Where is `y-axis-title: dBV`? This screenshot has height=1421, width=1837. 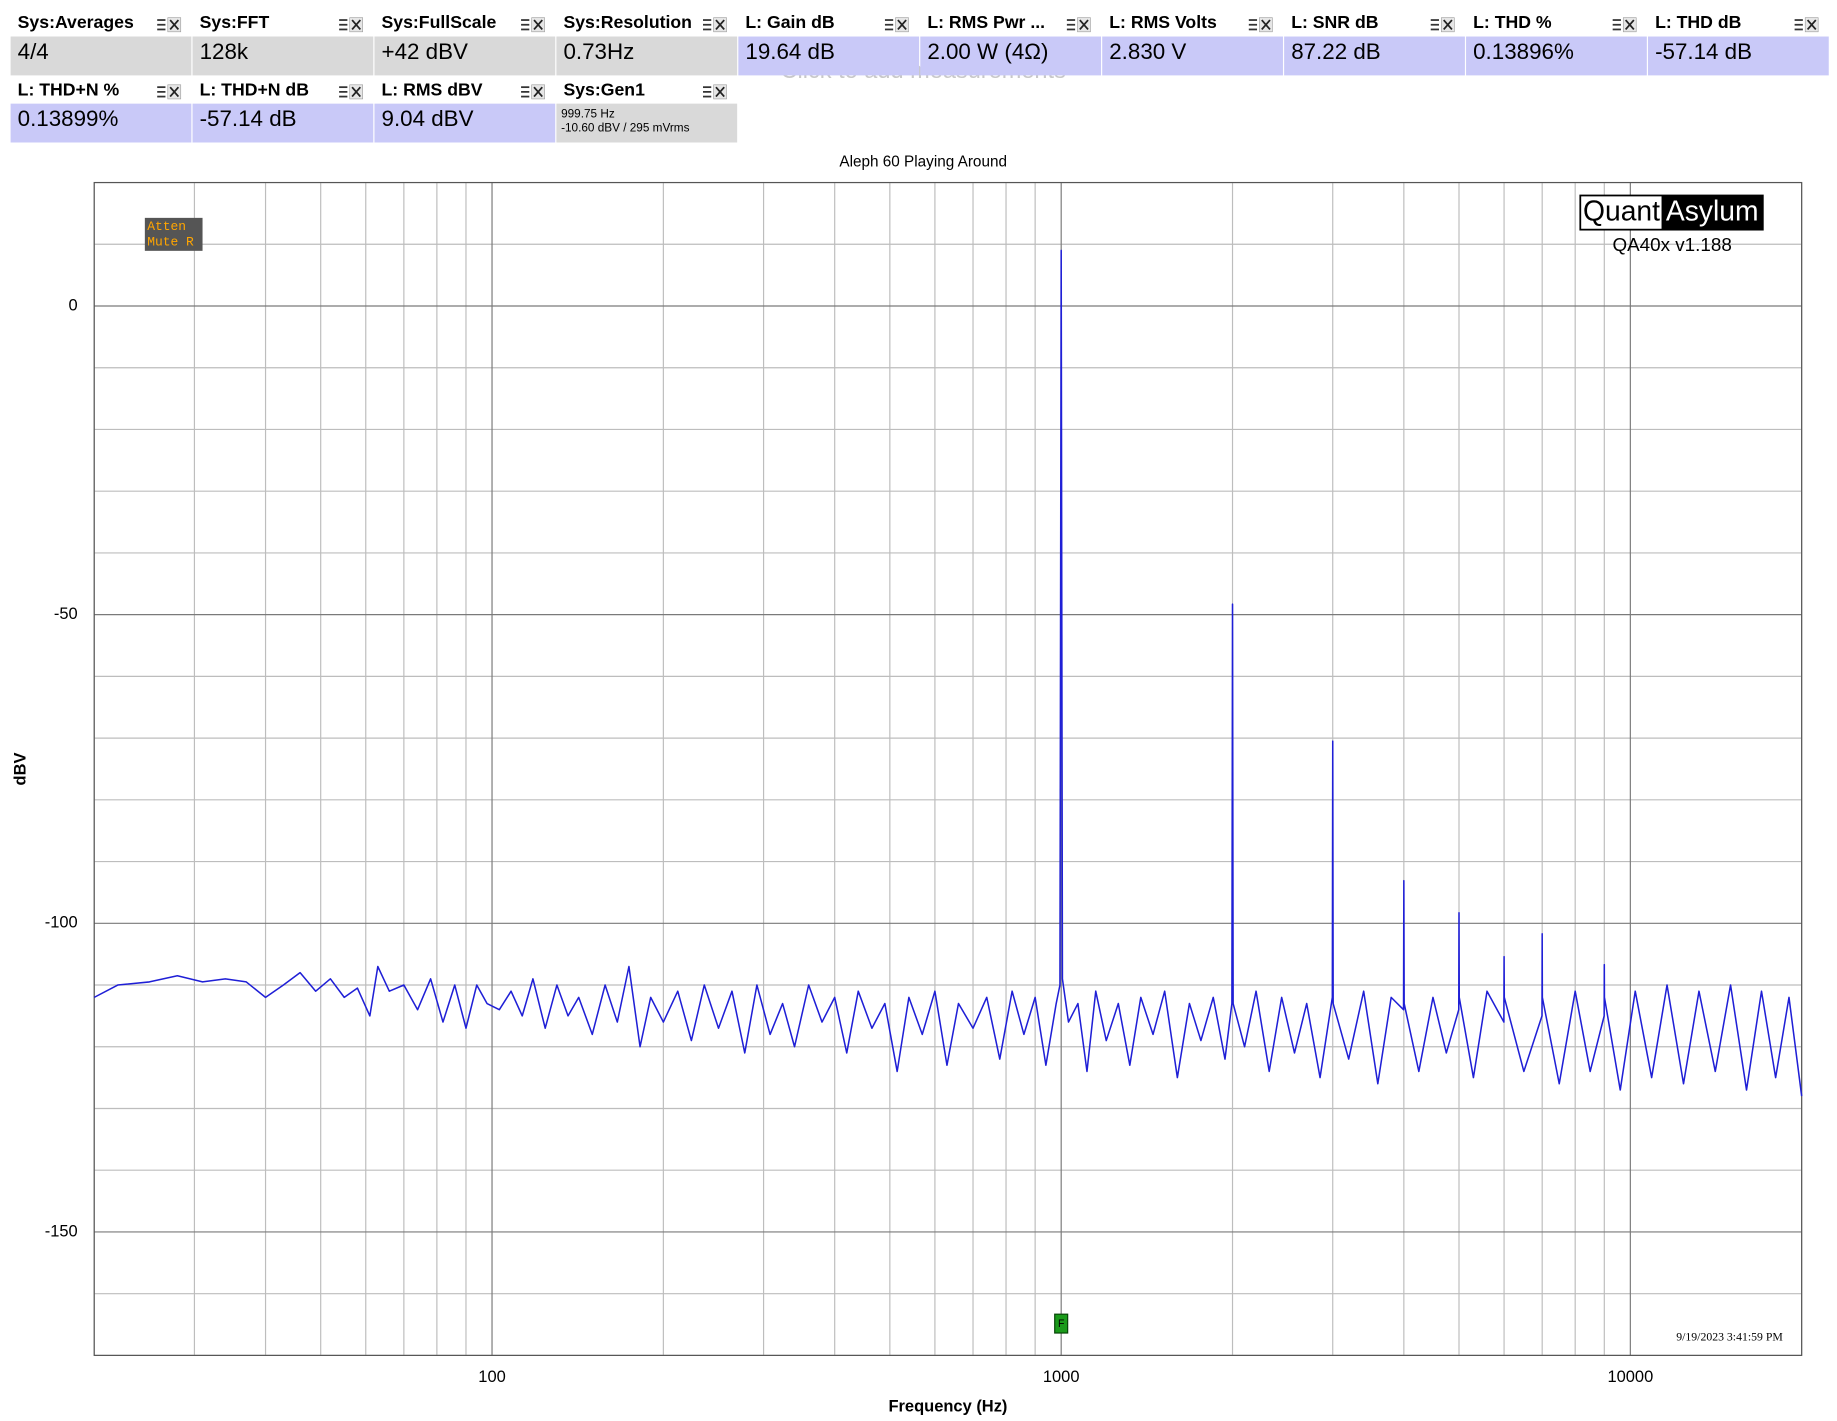 y-axis-title: dBV is located at coordinates (21, 768).